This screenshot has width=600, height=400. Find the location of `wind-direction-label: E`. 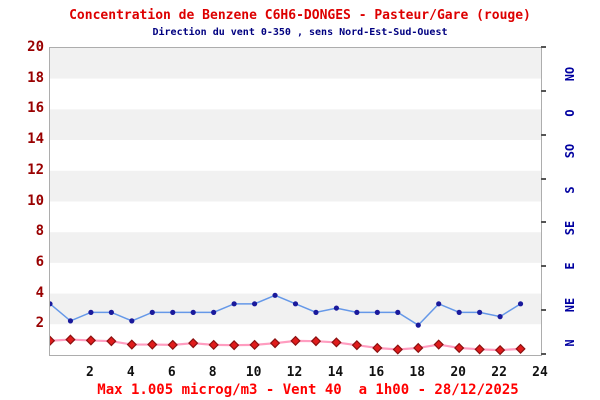

wind-direction-label: E is located at coordinates (570, 266).